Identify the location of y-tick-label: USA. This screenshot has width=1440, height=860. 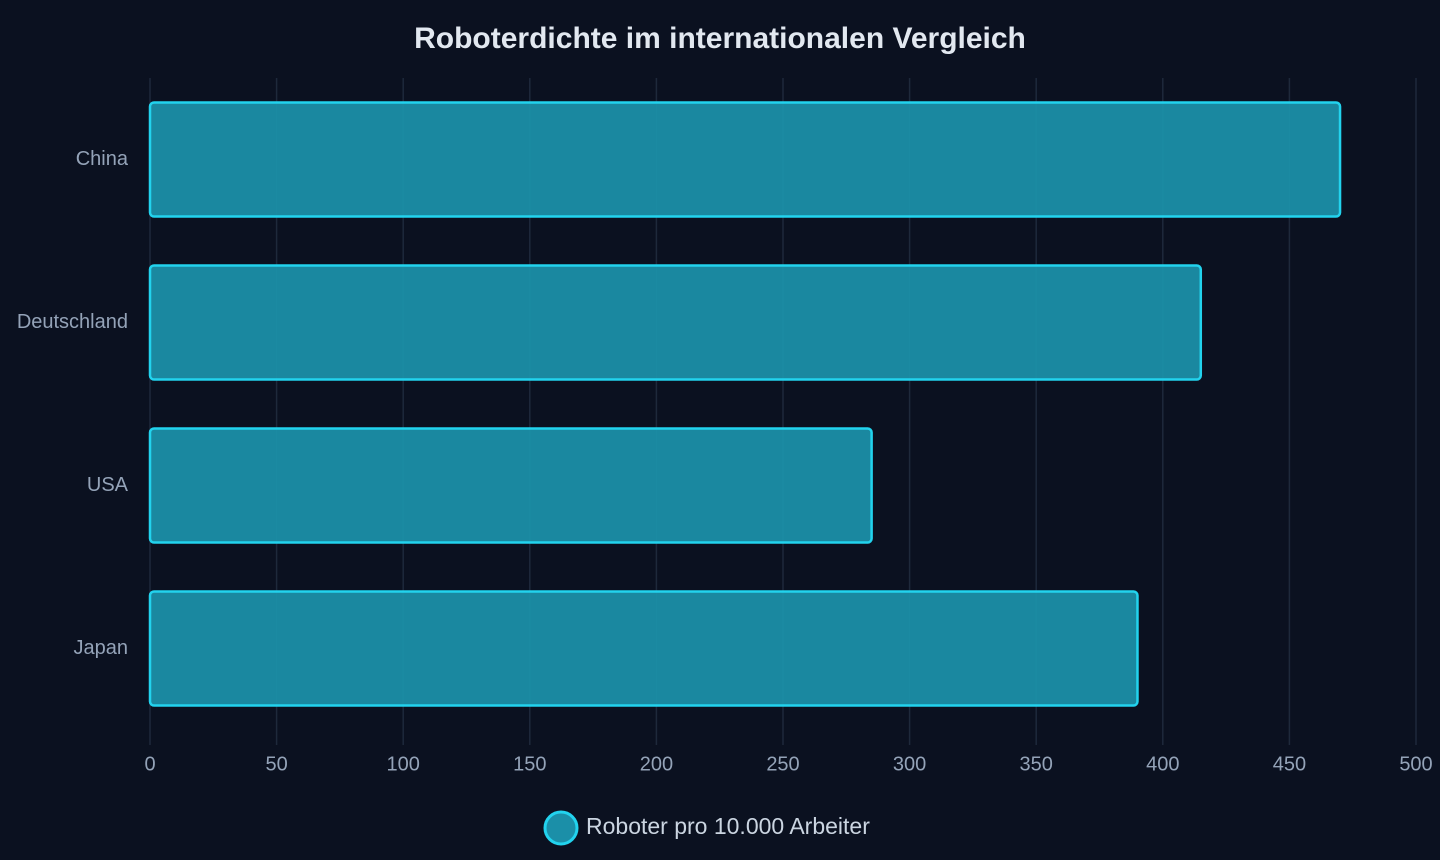
(108, 485).